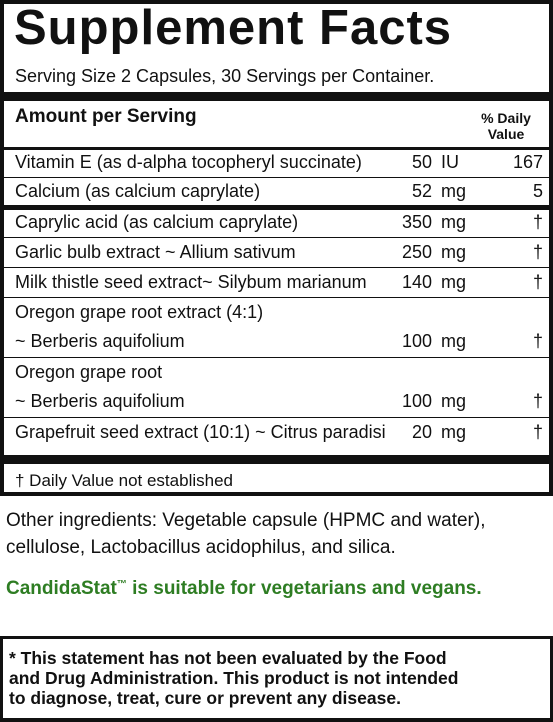  What do you see at coordinates (121, 584) in the screenshot?
I see `trademark-symbol: ™` at bounding box center [121, 584].